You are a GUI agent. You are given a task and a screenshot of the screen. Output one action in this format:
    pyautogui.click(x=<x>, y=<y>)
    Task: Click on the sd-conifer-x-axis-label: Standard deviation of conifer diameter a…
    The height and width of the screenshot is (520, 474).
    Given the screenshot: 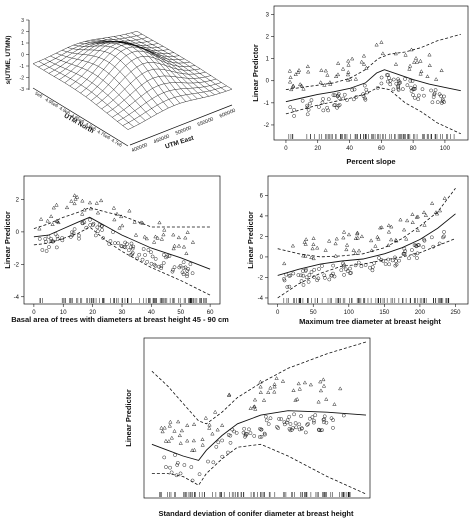 What is the action you would take?
    pyautogui.click(x=256, y=513)
    